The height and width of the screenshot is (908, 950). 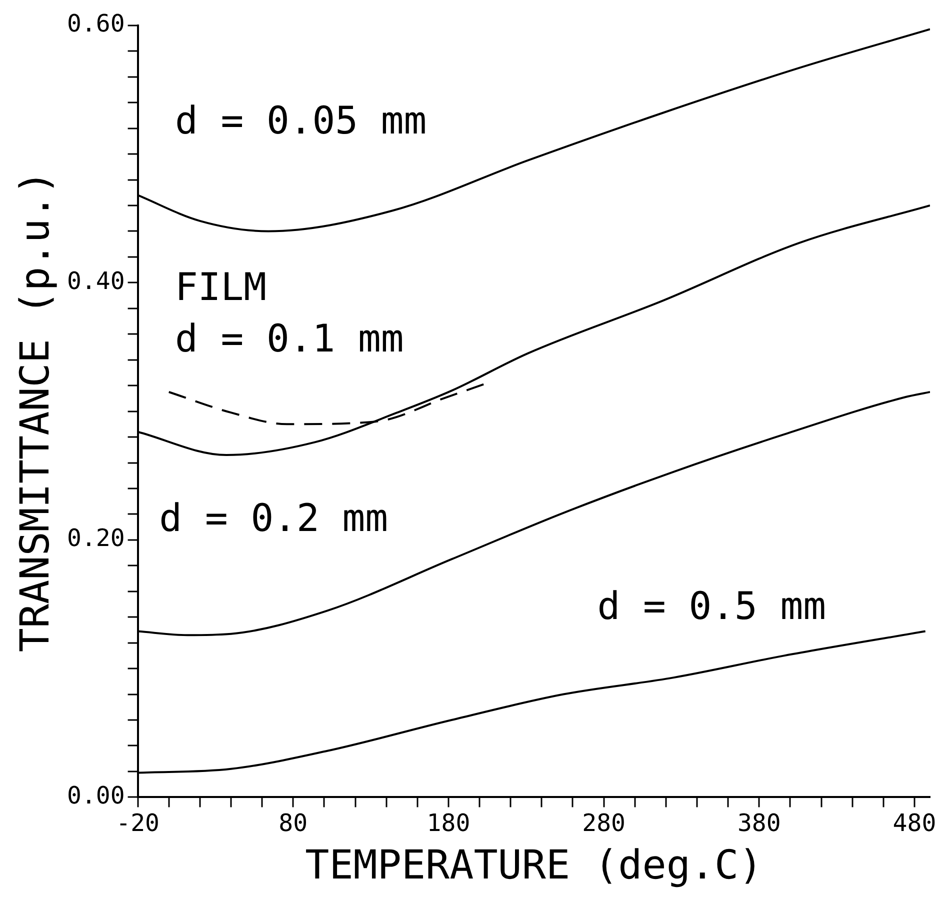 I want to click on y-tick-label: 0.00, so click(x=96, y=795).